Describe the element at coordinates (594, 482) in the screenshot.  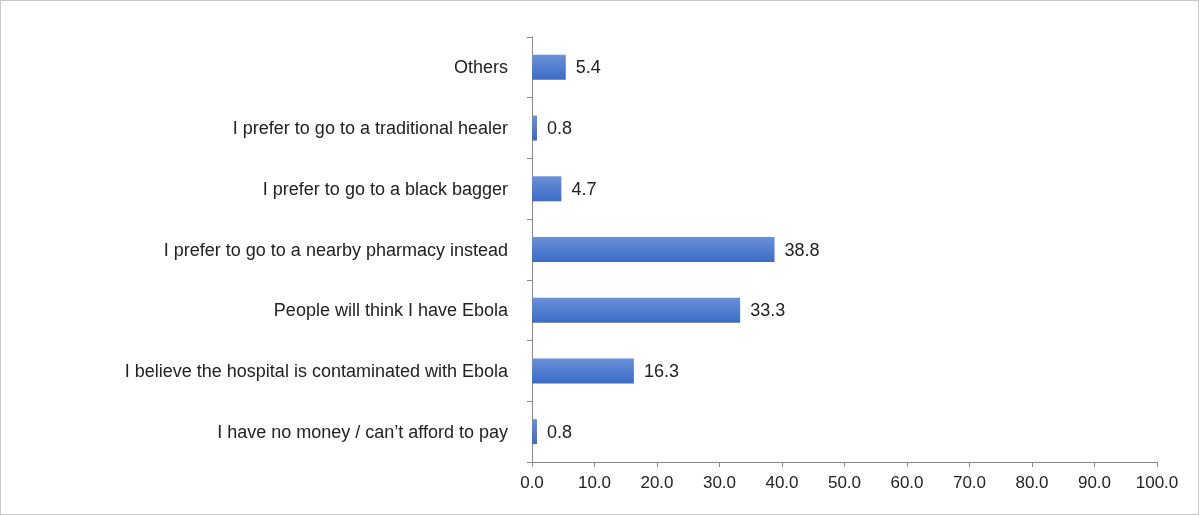
I see `x-tick-label: 10.0` at that location.